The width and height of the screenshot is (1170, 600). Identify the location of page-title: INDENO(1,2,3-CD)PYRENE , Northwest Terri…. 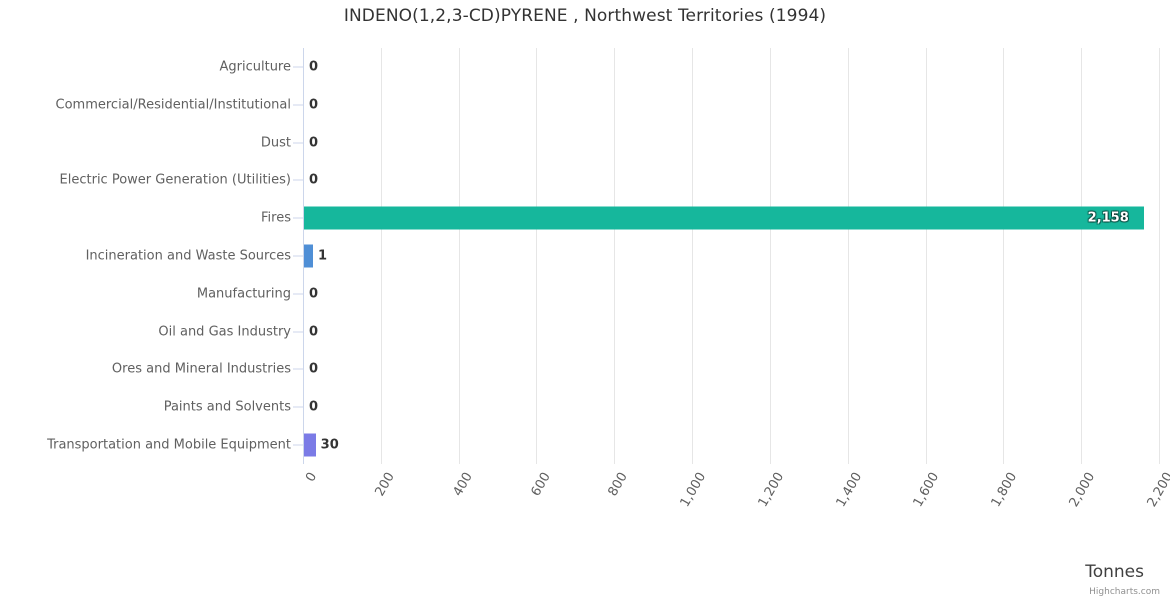
(585, 16).